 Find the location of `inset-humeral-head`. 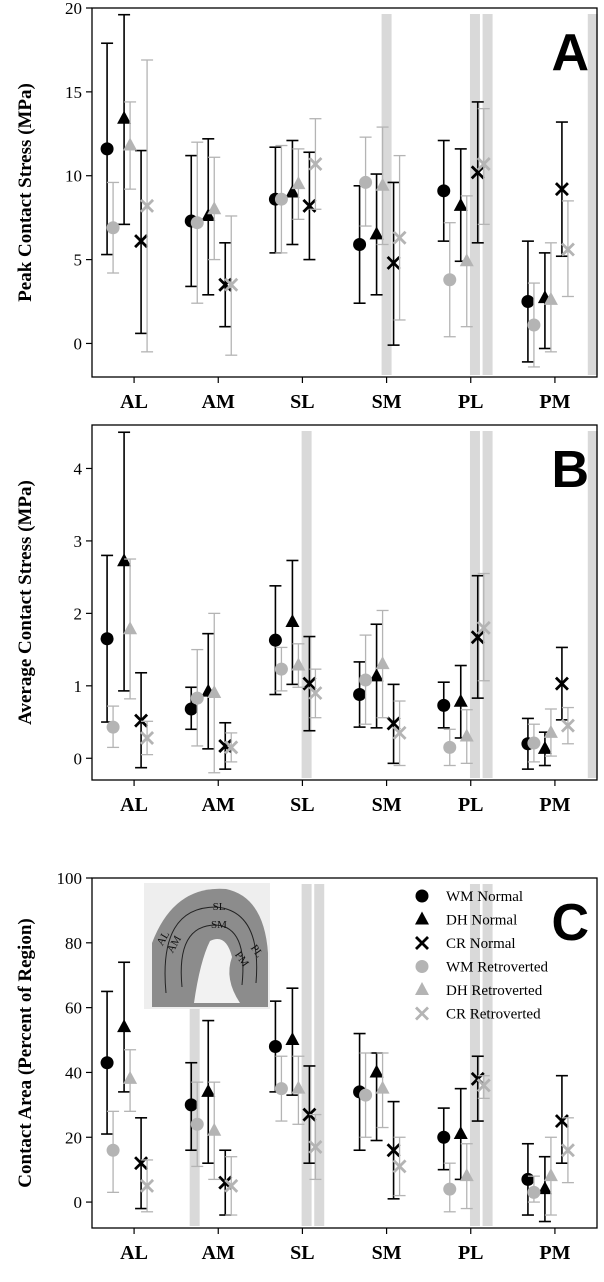

inset-humeral-head is located at coordinates (217, 971).